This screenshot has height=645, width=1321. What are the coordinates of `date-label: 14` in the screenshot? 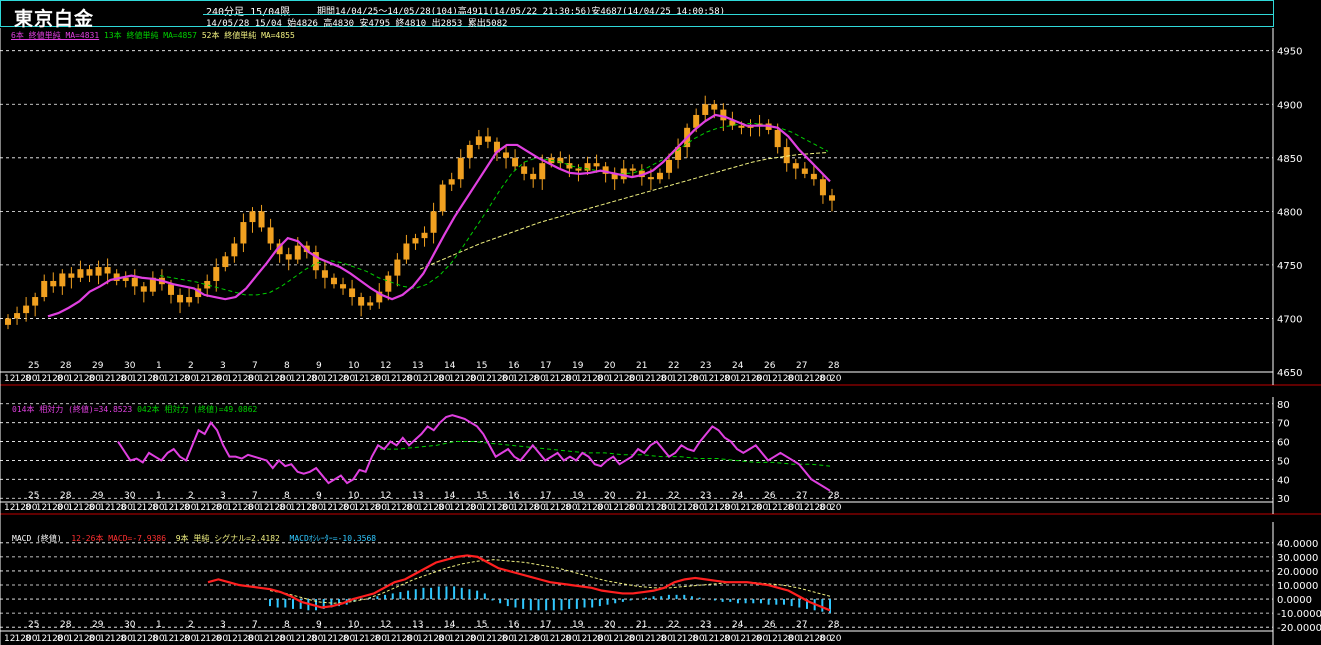 It's located at (450, 496).